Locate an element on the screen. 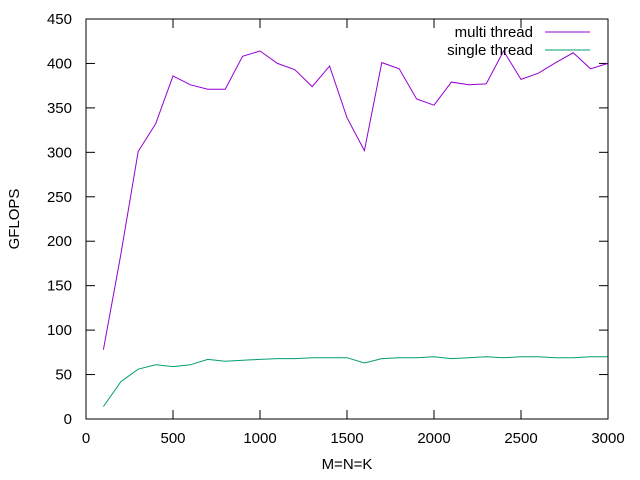 Image resolution: width=640 pixels, height=480 pixels. x-tick-label: 2500 is located at coordinates (520, 438).